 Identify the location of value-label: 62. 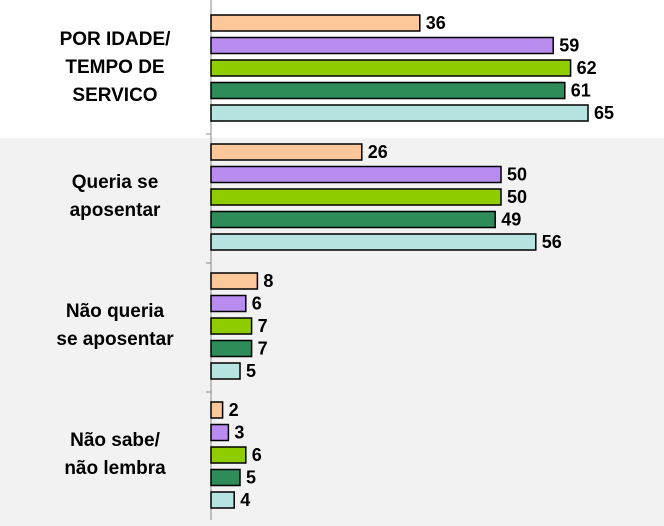
(587, 68).